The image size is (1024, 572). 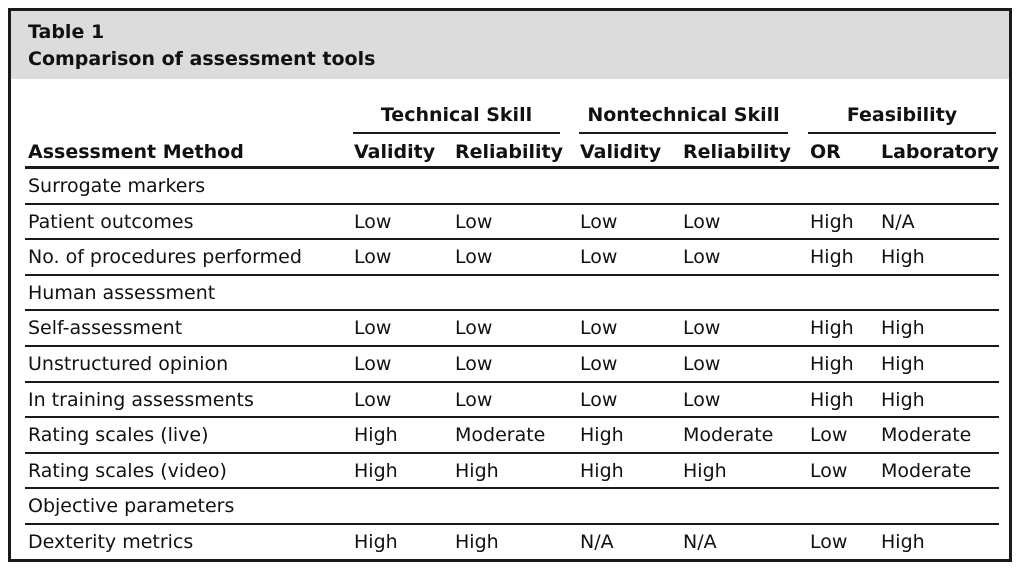 I want to click on group-header-feasibility: Feasibility, so click(x=902, y=118).